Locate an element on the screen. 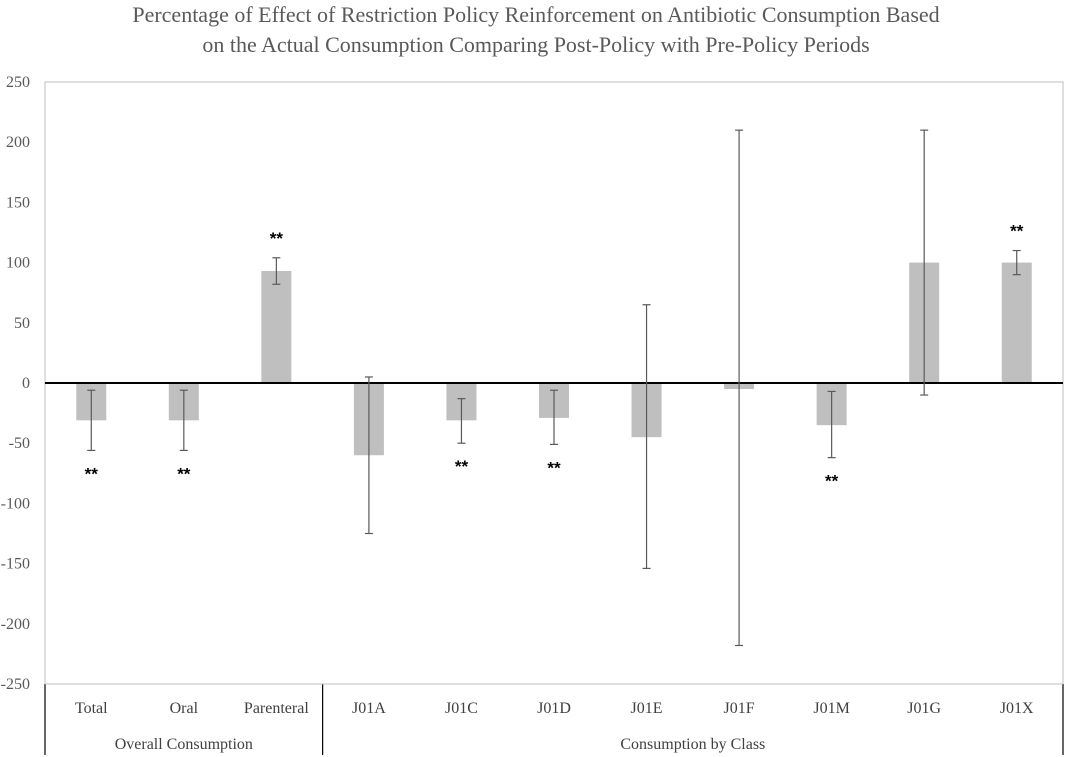  category-label: J01X is located at coordinates (1017, 708).